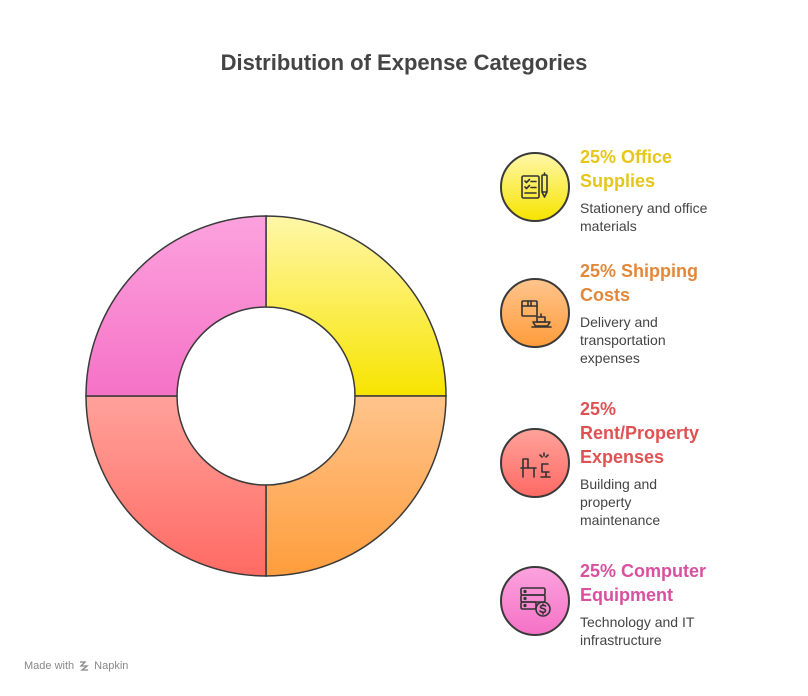  I want to click on legend-heading-line: Equipment, so click(626, 595).